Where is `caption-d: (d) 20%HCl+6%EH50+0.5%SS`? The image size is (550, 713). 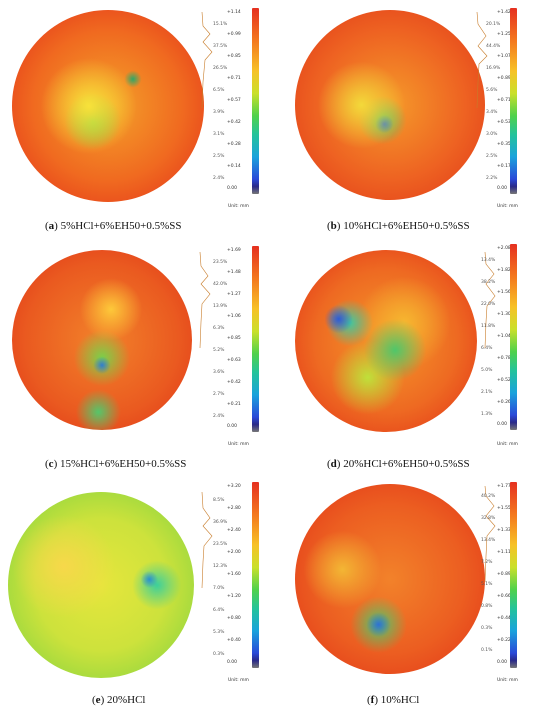 caption-d: (d) 20%HCl+6%EH50+0.5%SS is located at coordinates (398, 464).